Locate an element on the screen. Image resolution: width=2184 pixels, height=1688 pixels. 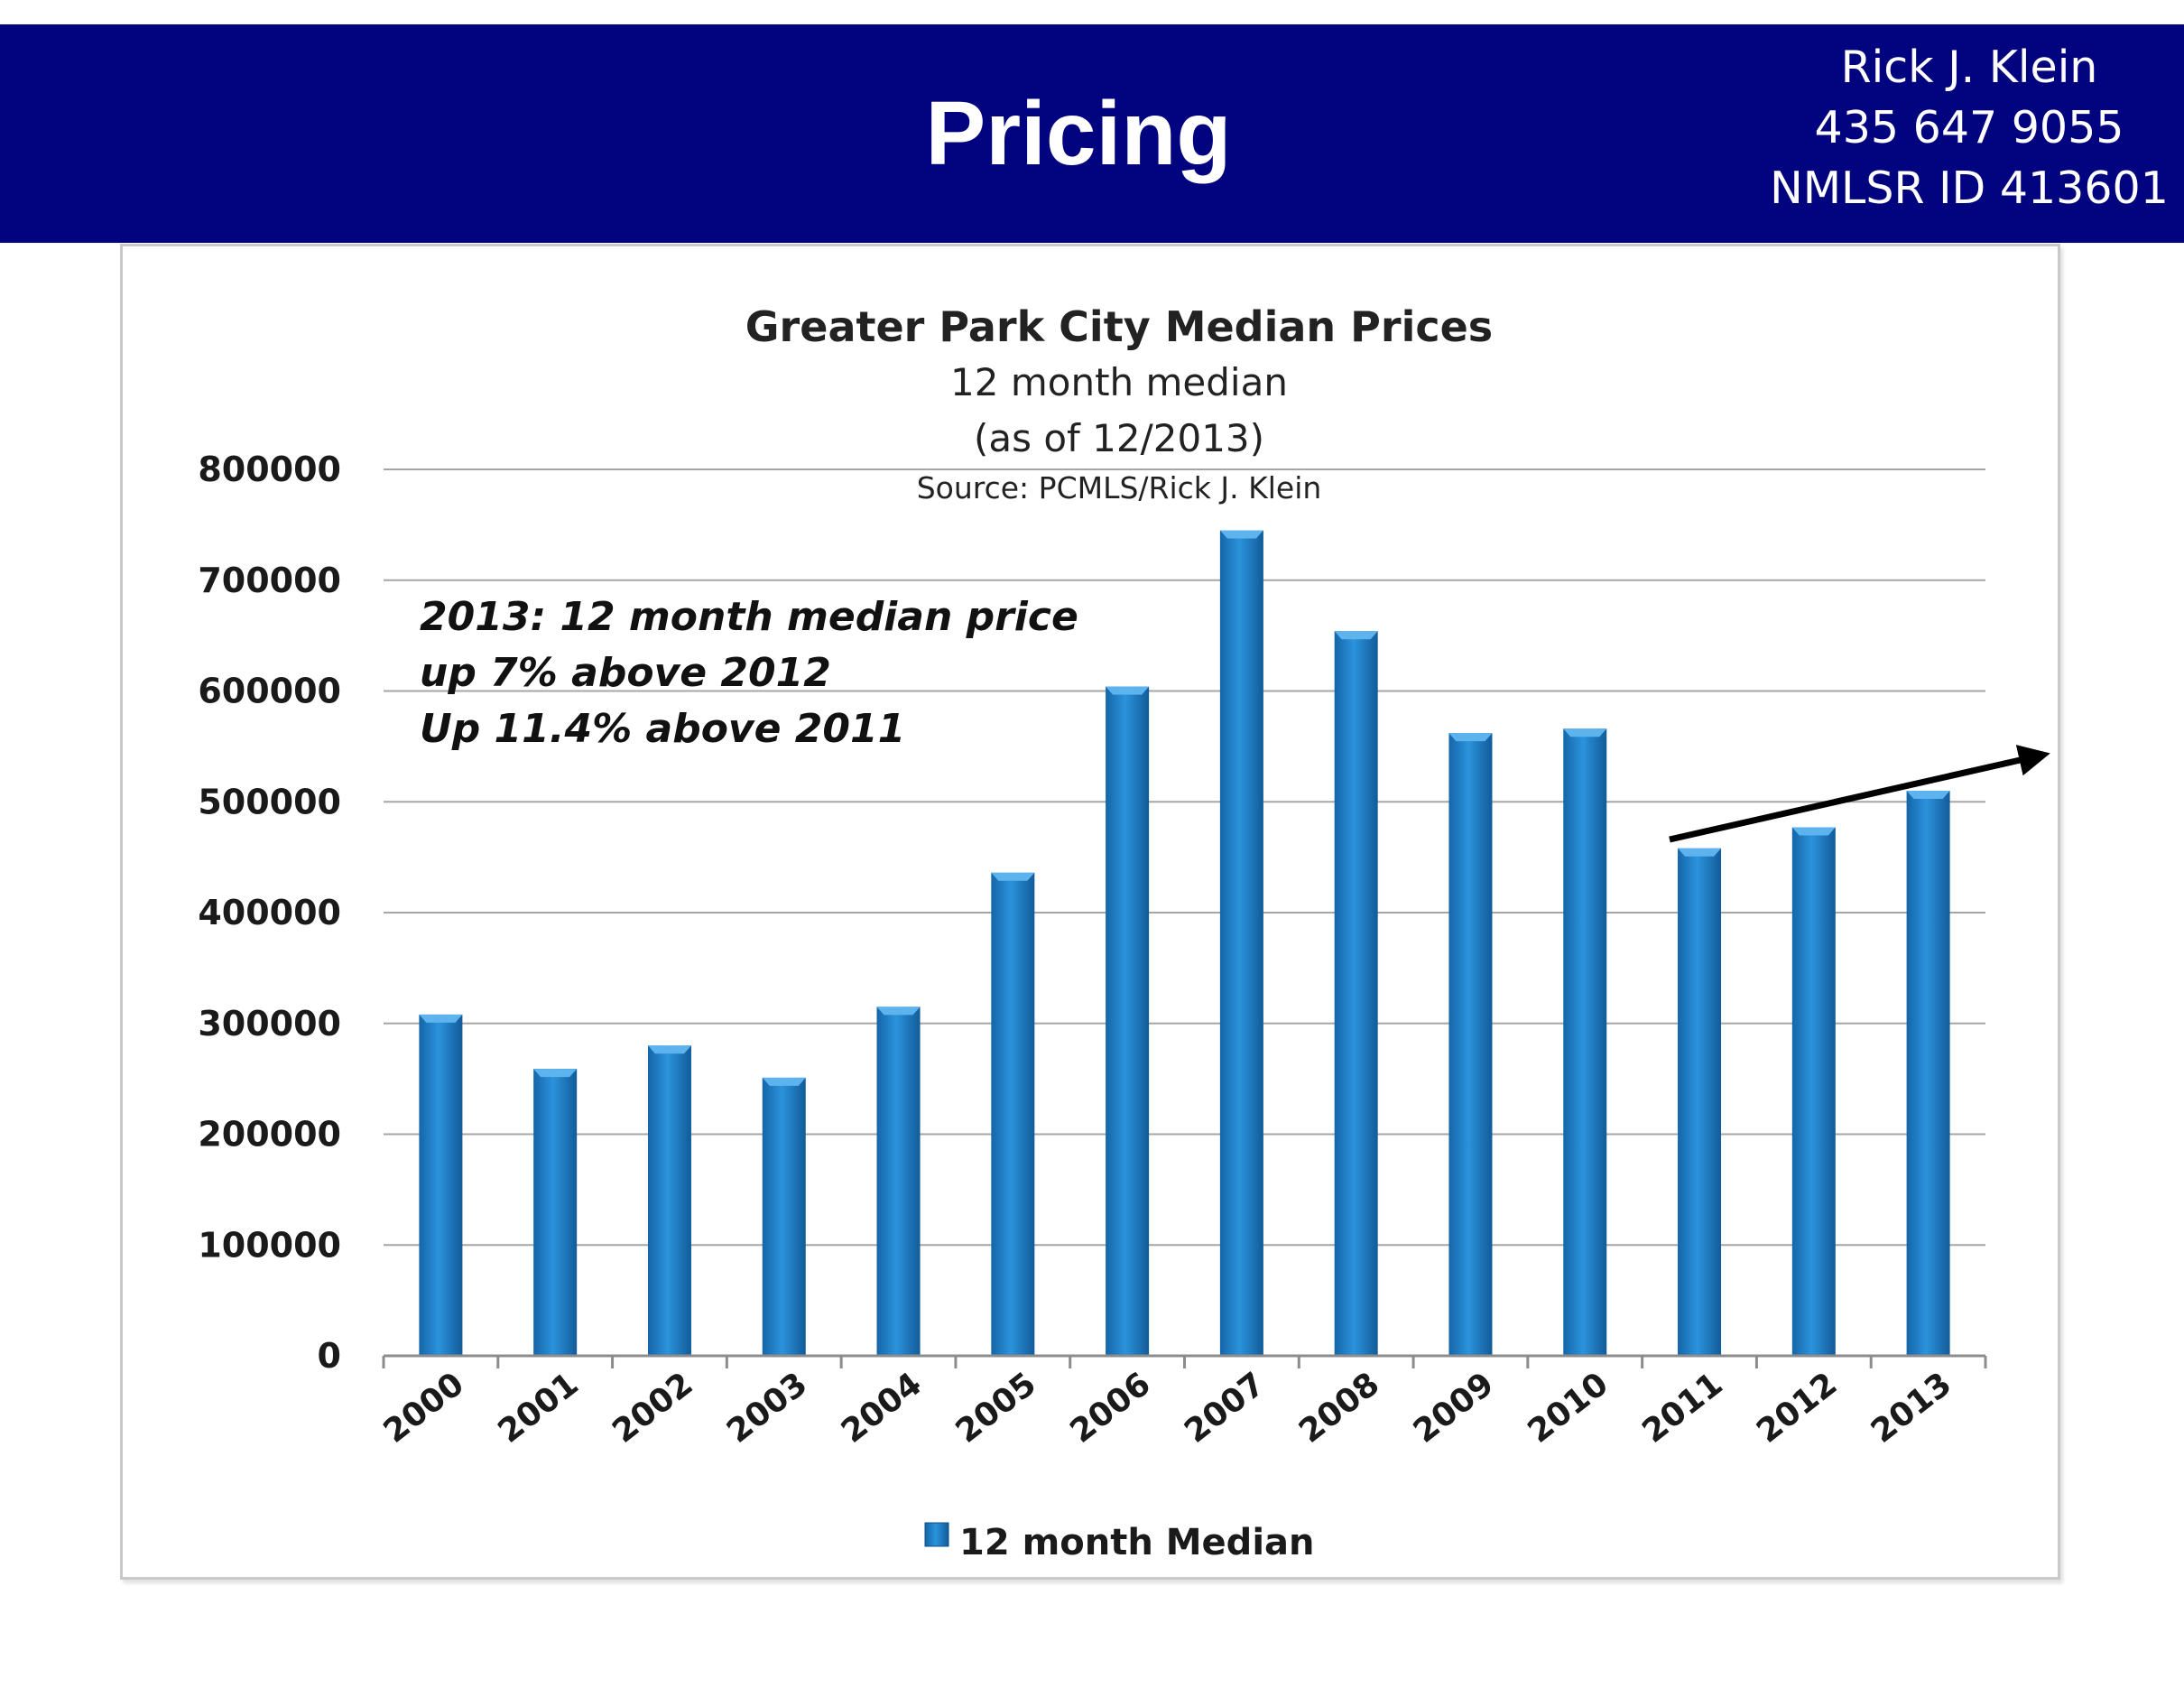
chart-source: Source: PCMLS/Rick J. Klein is located at coordinates (1119, 487).